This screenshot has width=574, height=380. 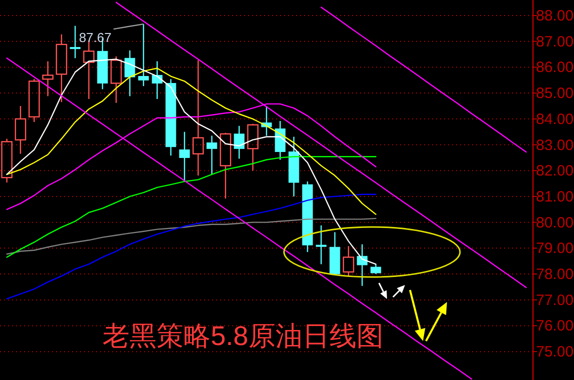 I want to click on y-tick-label: 86.00, so click(x=555, y=67).